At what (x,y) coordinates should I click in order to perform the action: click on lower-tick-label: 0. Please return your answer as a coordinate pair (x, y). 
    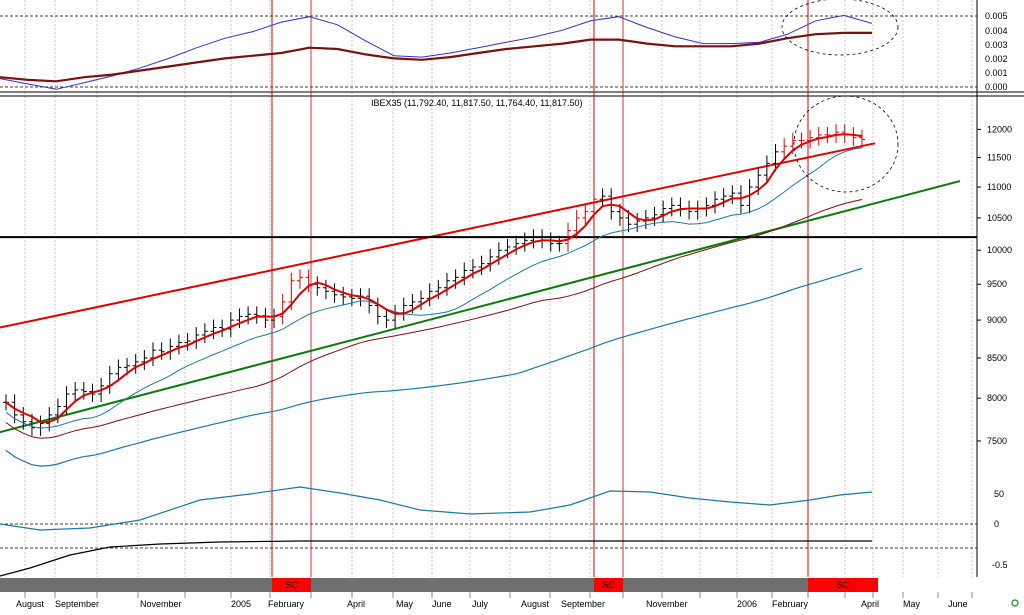
    Looking at the image, I should click on (996, 524).